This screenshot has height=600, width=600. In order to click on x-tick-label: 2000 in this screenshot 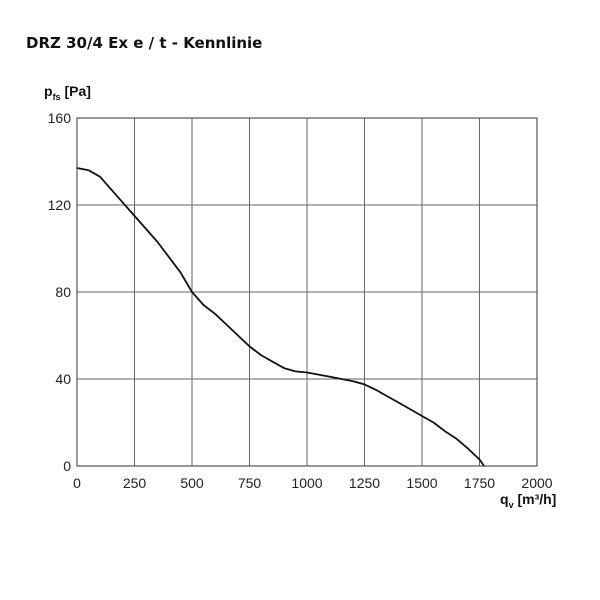, I will do `click(536, 483)`.